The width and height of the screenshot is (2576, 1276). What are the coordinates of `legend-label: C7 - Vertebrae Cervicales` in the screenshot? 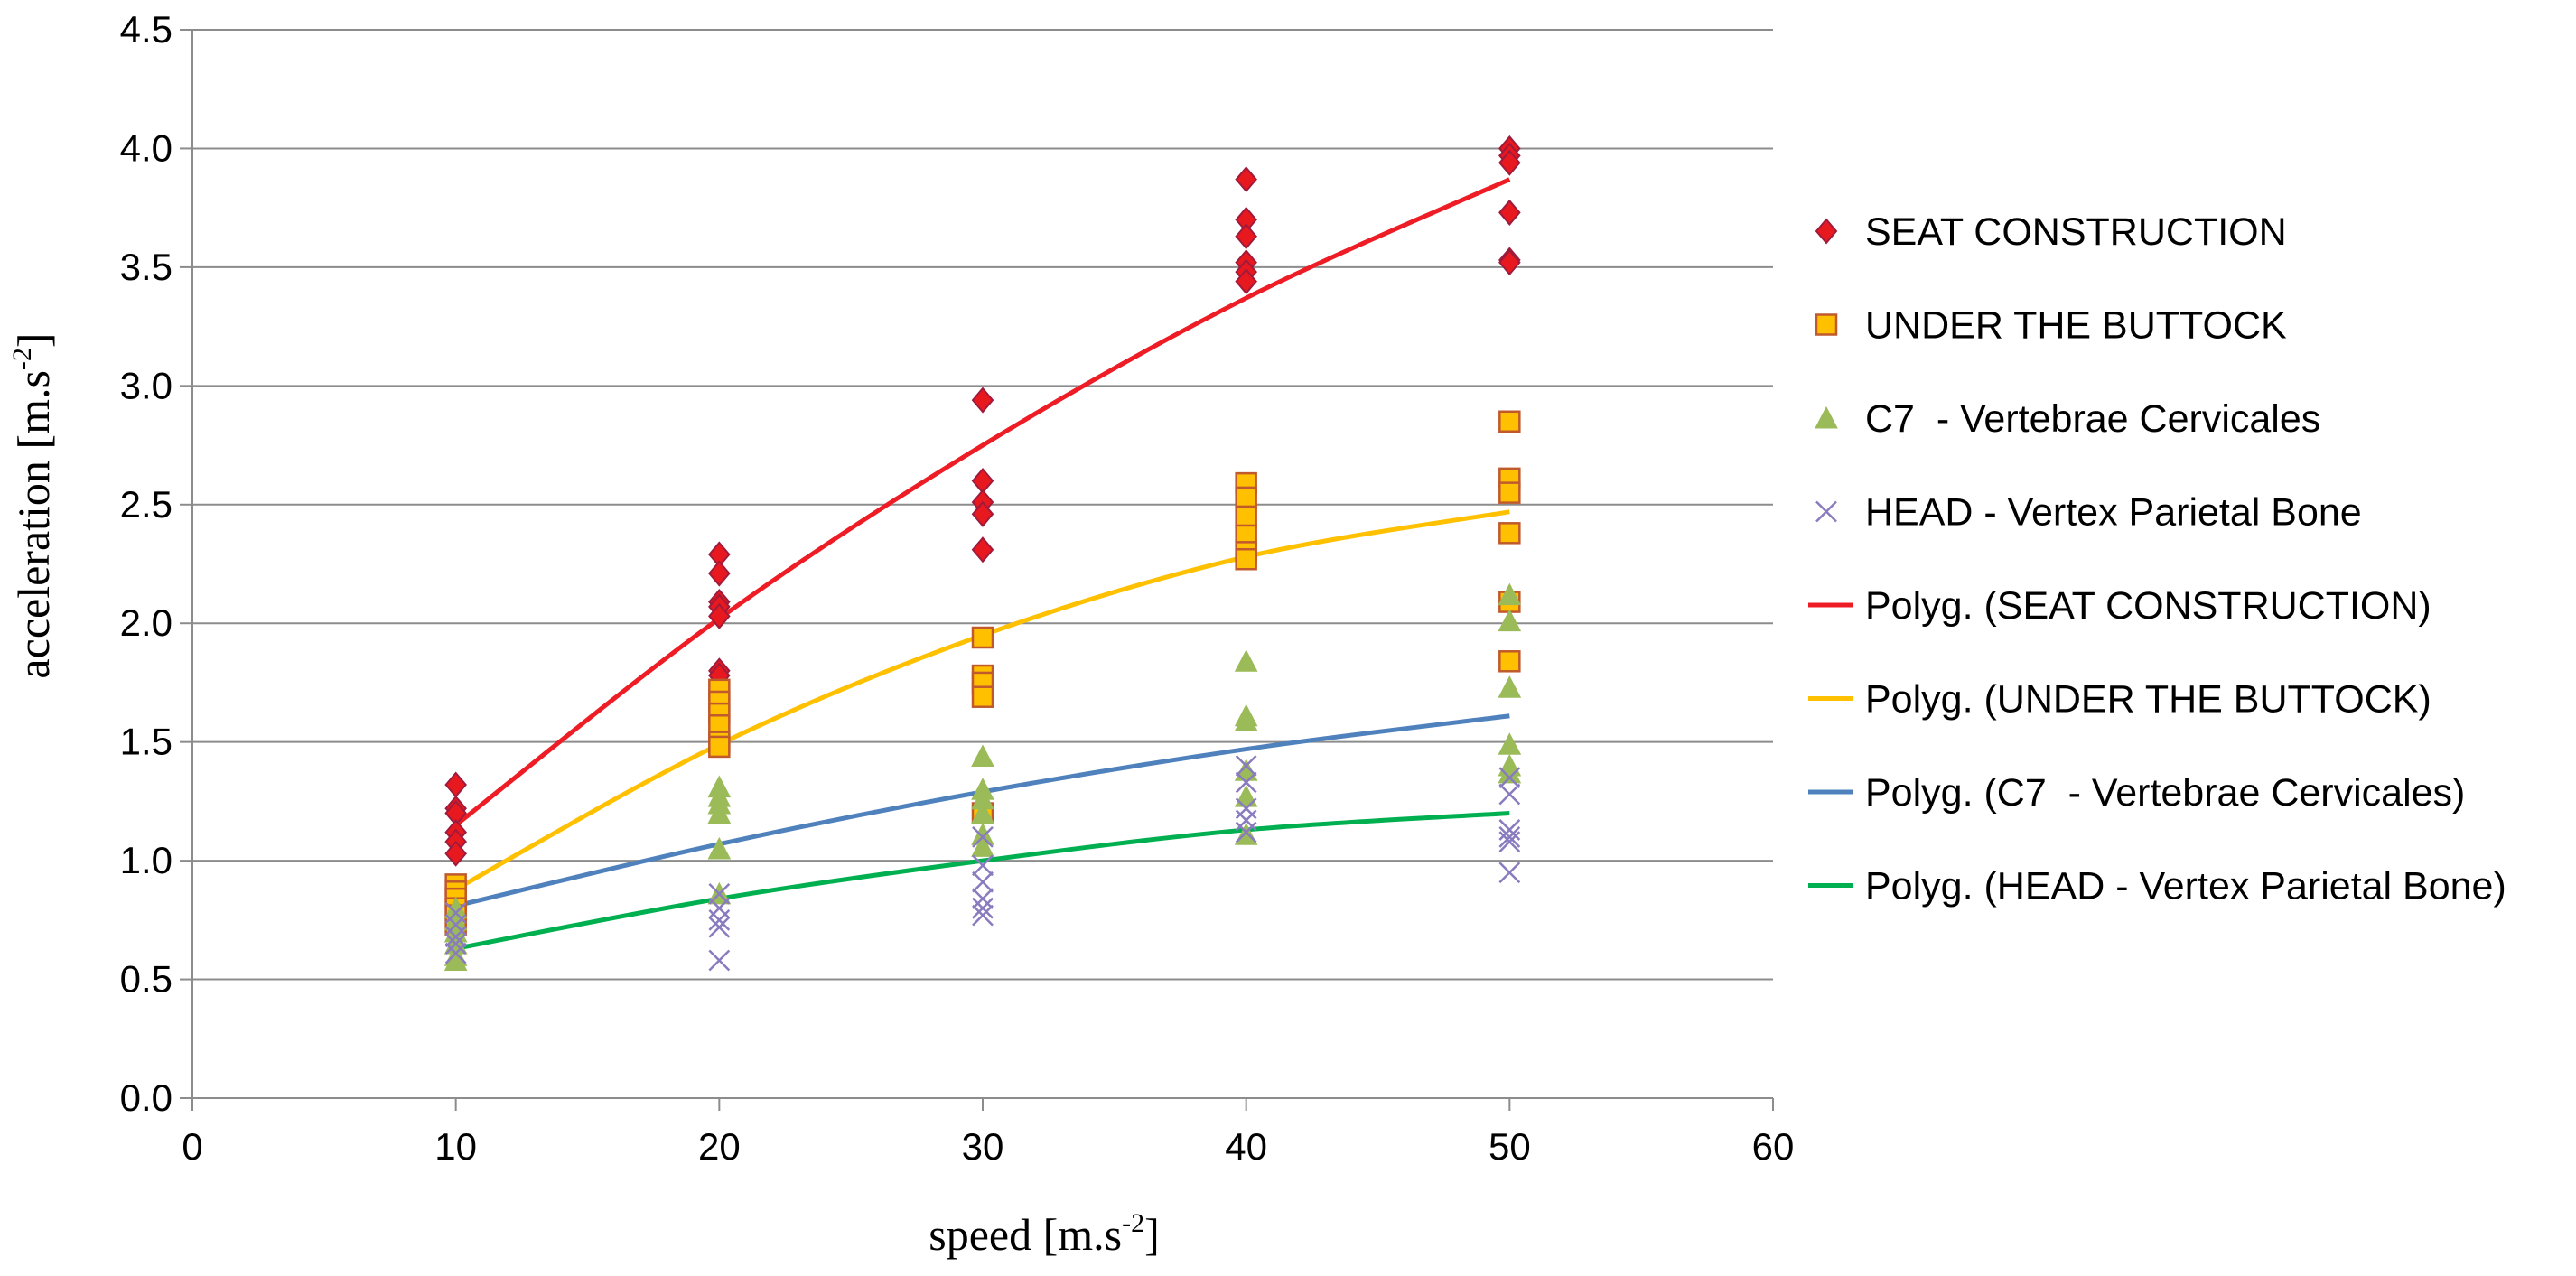 It's located at (2093, 419).